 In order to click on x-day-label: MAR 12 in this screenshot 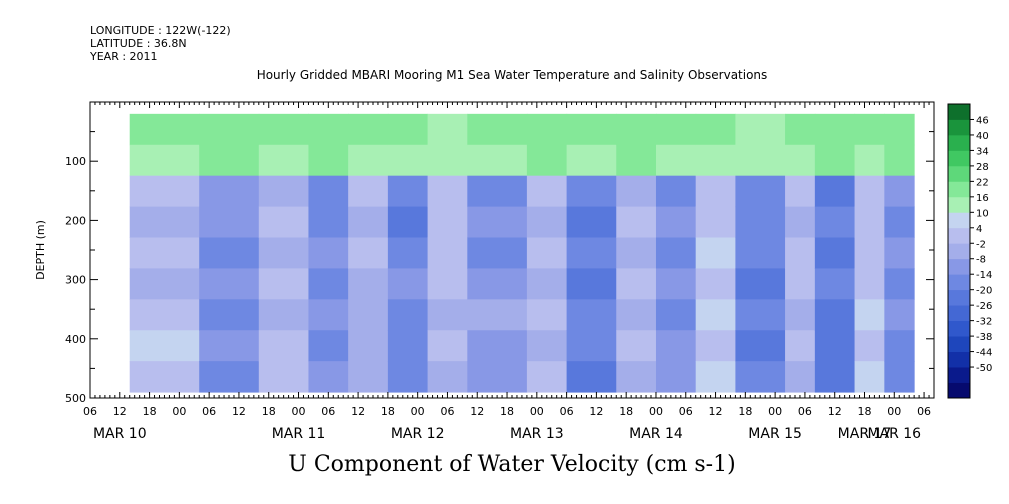, I will do `click(418, 434)`.